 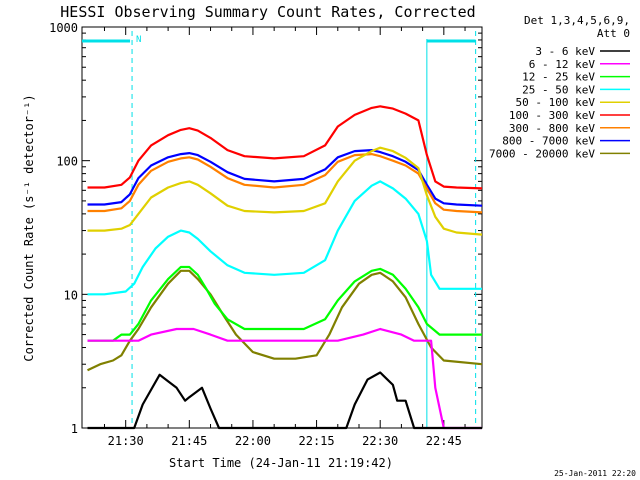 What do you see at coordinates (126, 441) in the screenshot?
I see `x-tick-label-0: 21:30` at bounding box center [126, 441].